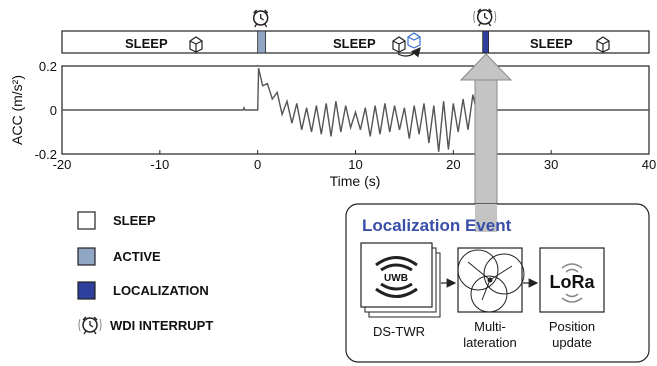 This screenshot has width=657, height=366. Describe the element at coordinates (486, 218) in the screenshot. I see `arrow-stem-overlap` at that location.